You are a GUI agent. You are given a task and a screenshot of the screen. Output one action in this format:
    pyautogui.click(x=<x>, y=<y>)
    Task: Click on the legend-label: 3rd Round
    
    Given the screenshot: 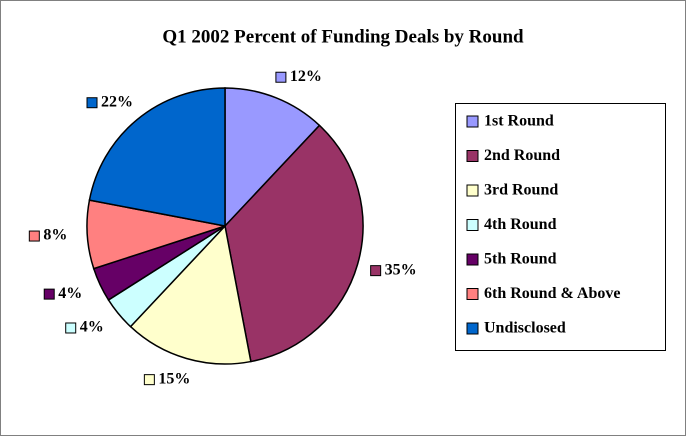 What is the action you would take?
    pyautogui.click(x=521, y=190)
    